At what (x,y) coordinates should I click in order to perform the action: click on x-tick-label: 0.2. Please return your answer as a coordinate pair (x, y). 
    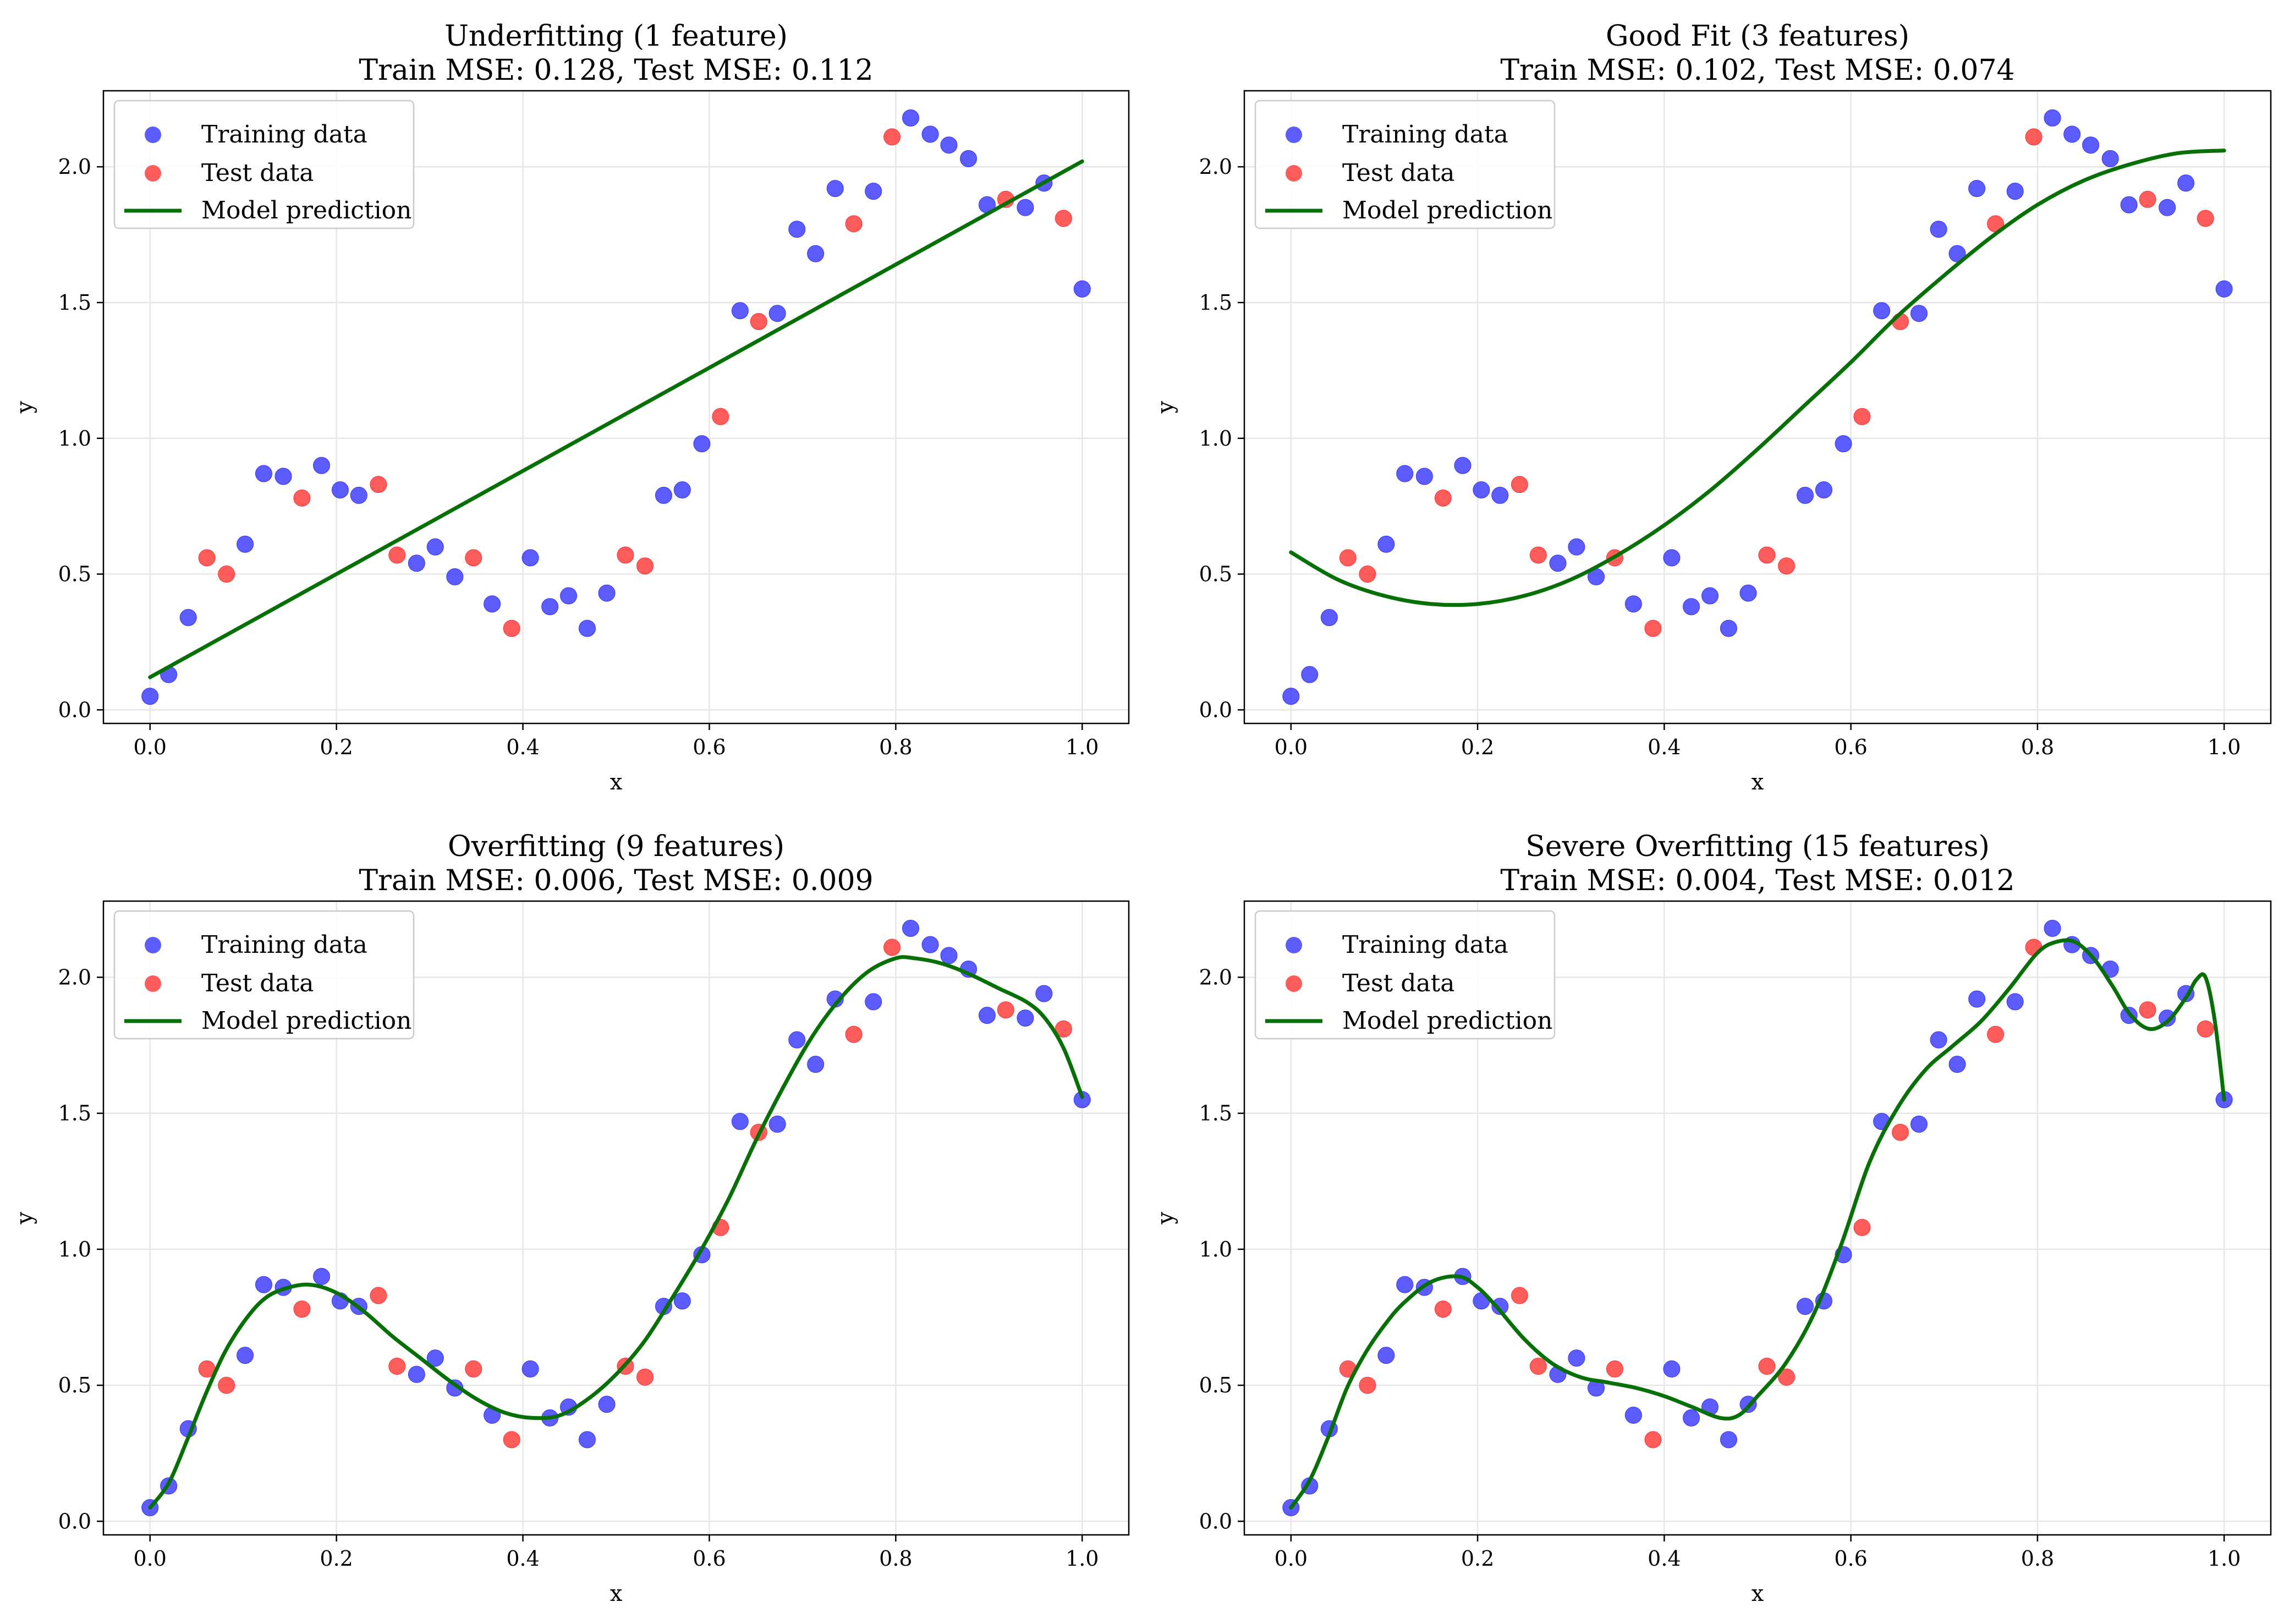
    Looking at the image, I should click on (1477, 1558).